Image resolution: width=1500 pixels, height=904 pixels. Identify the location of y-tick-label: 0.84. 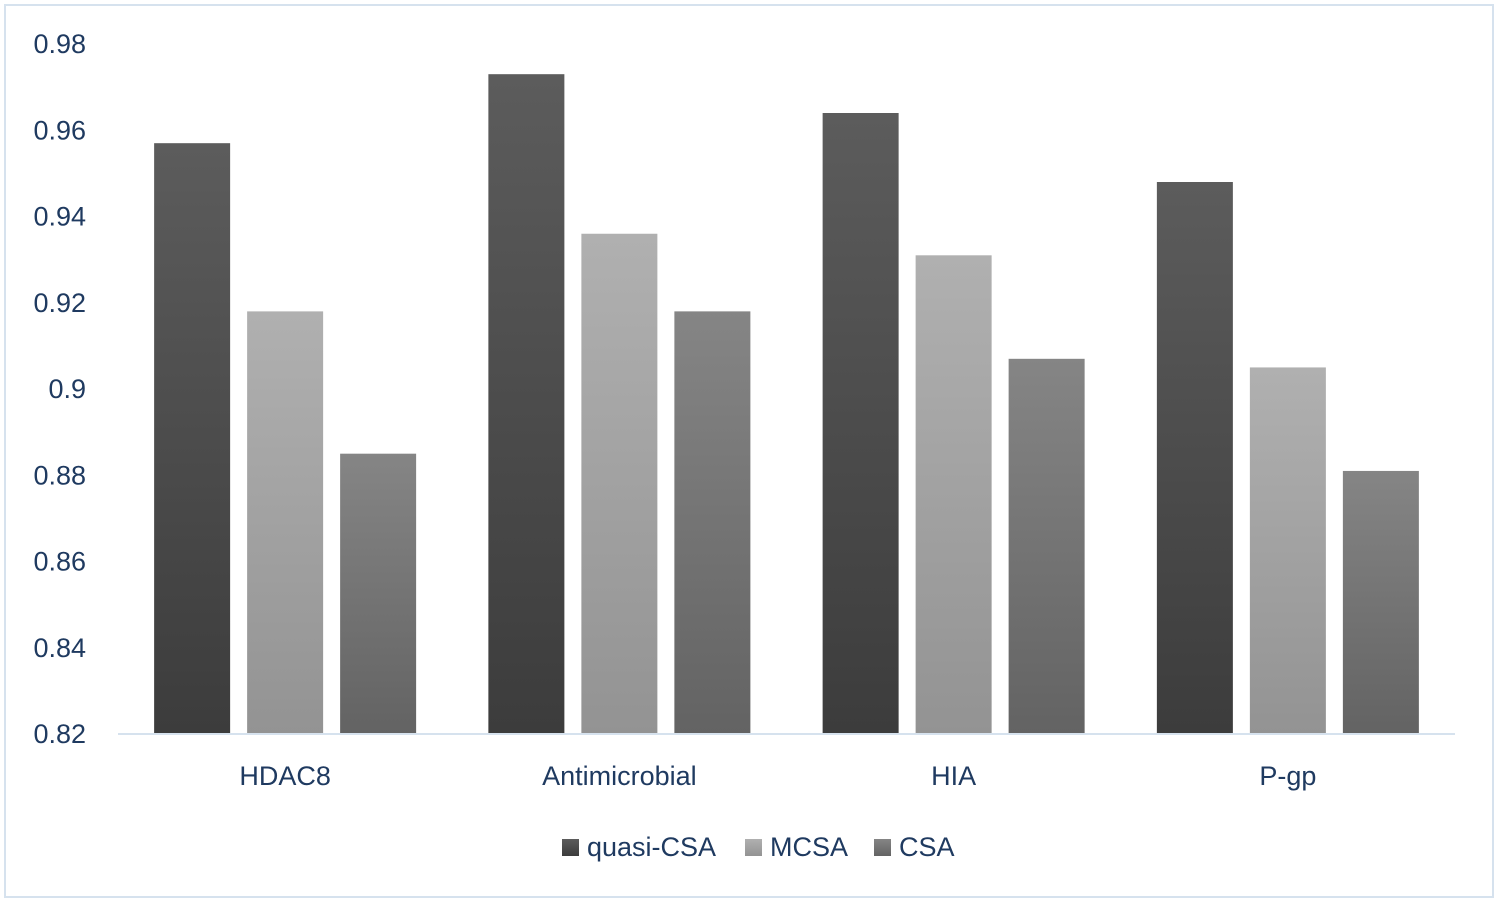
(59, 648).